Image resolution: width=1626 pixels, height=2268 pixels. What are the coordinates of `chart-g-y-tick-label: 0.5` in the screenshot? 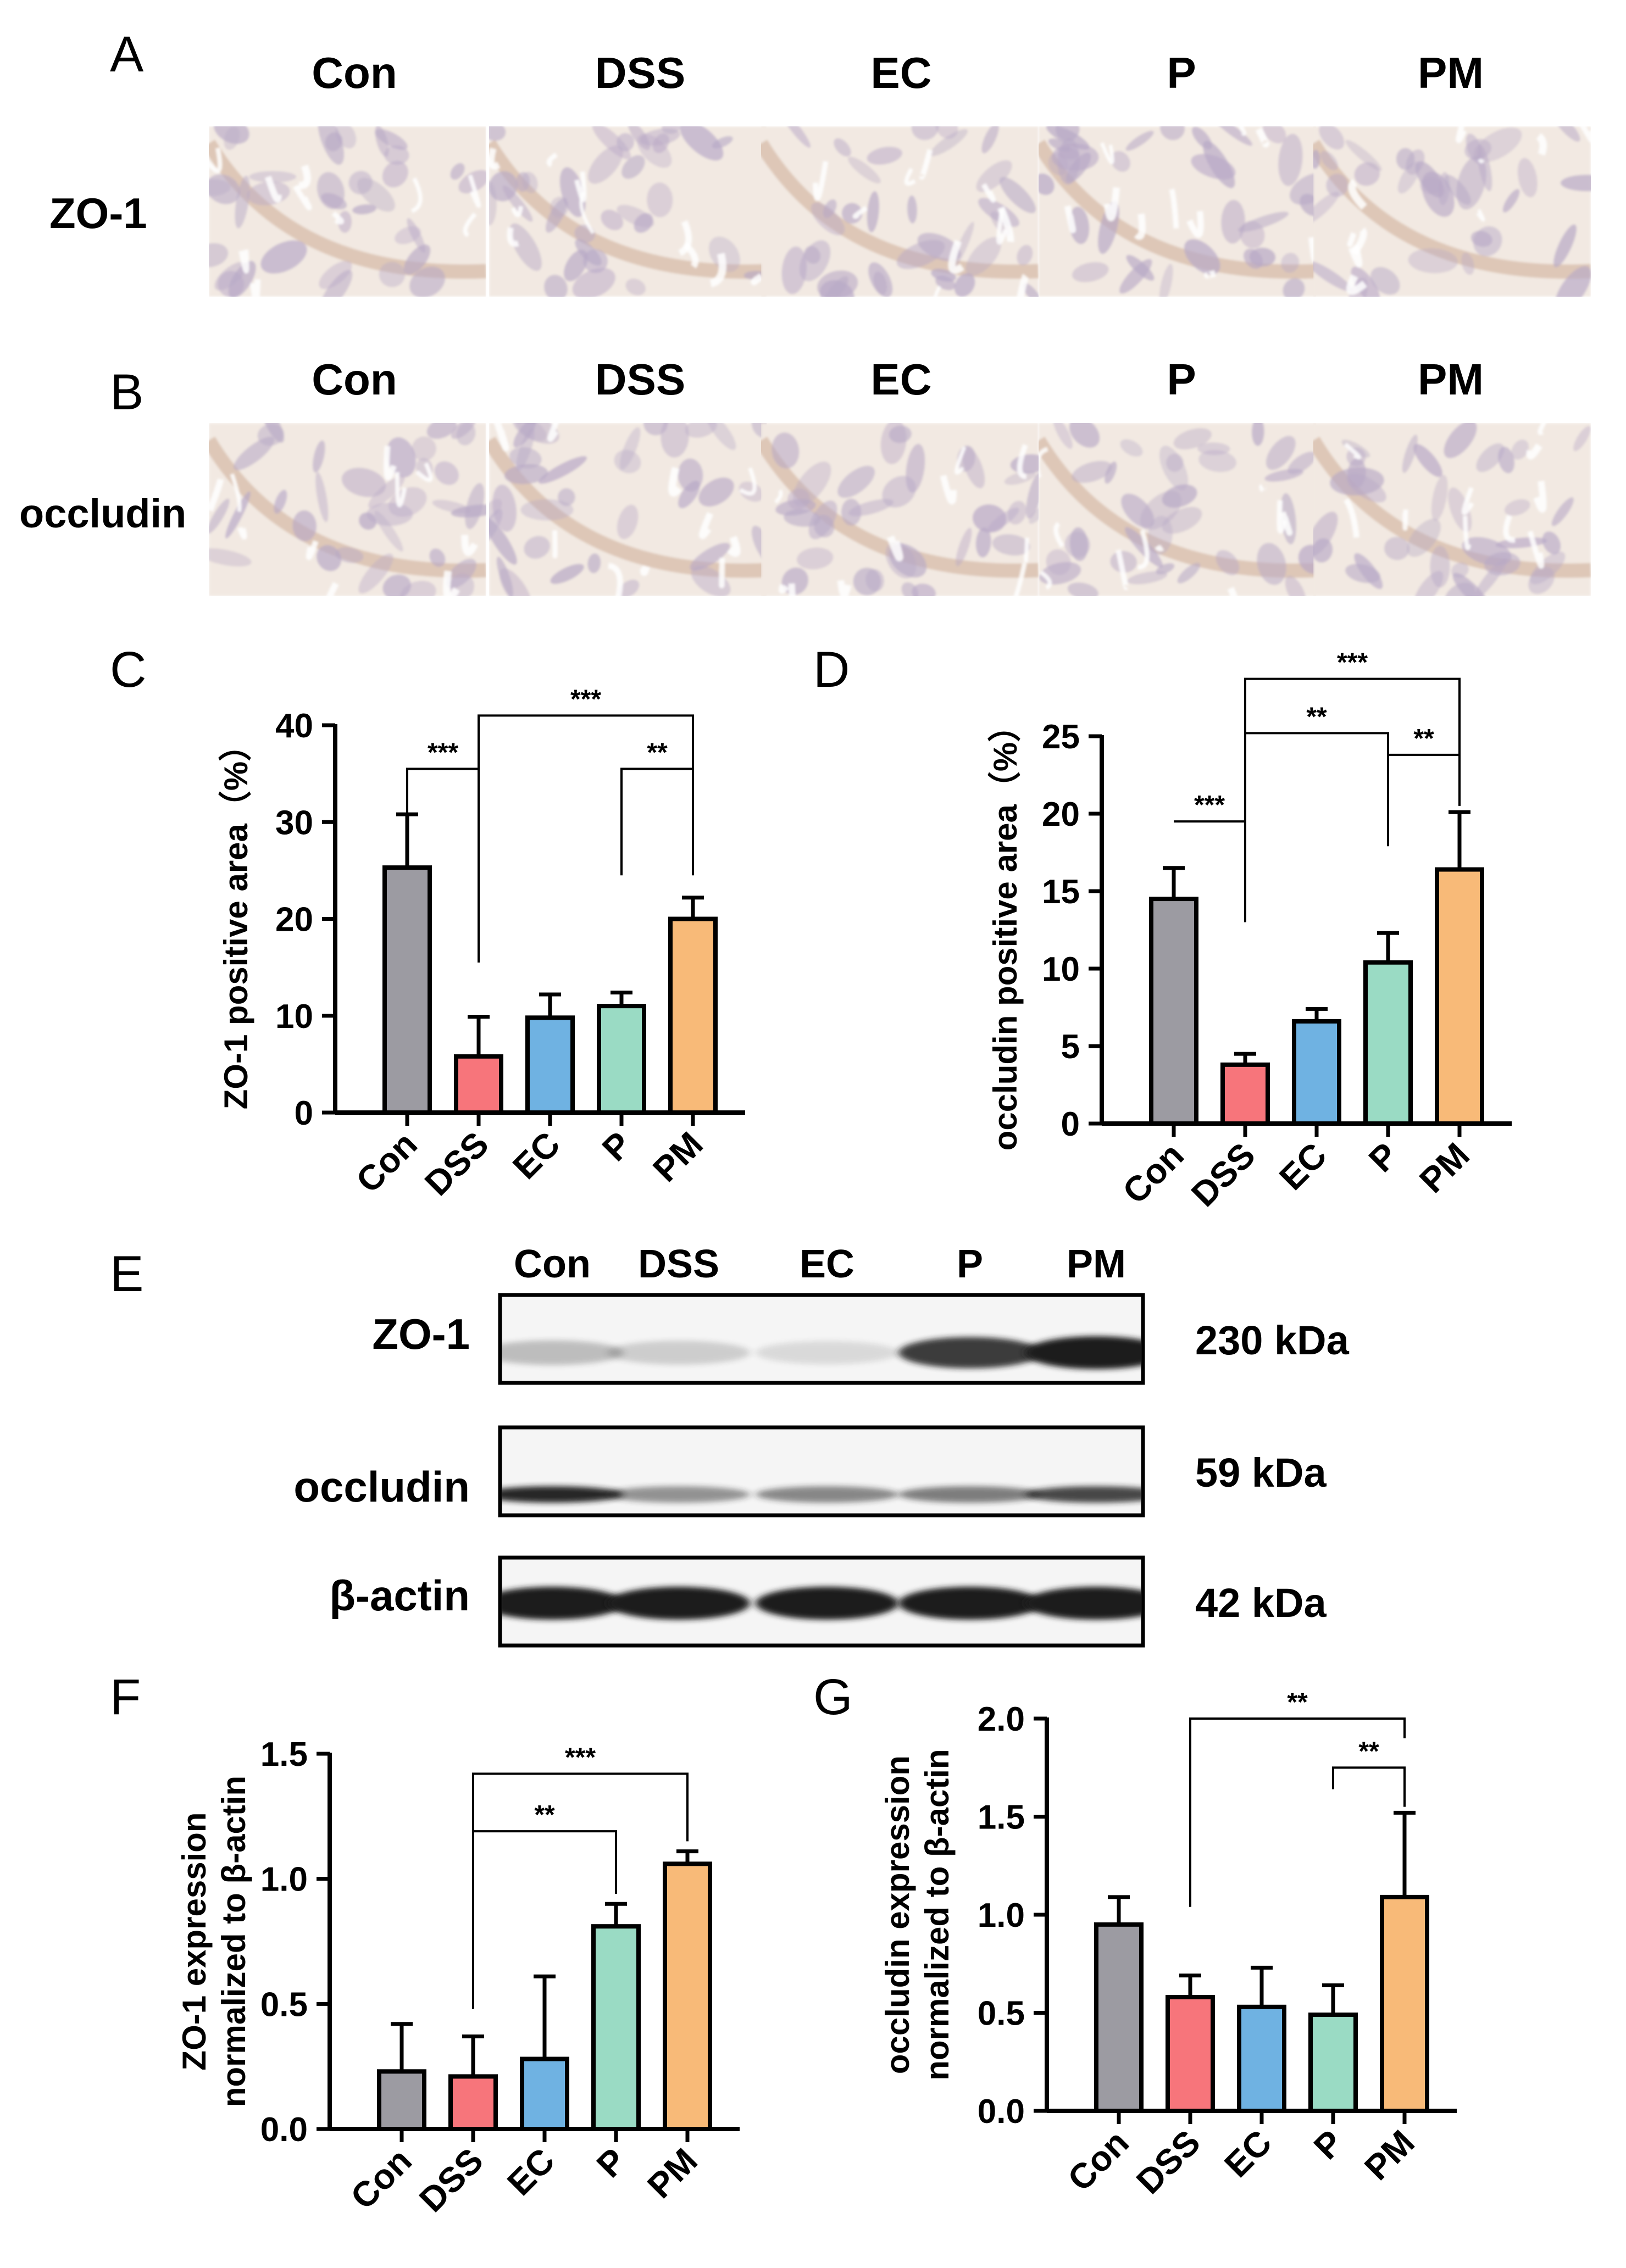 It's located at (1002, 2014).